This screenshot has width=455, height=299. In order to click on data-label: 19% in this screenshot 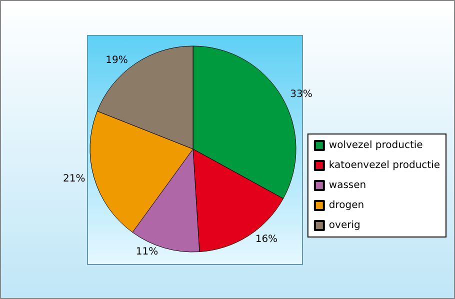, I will do `click(117, 60)`.